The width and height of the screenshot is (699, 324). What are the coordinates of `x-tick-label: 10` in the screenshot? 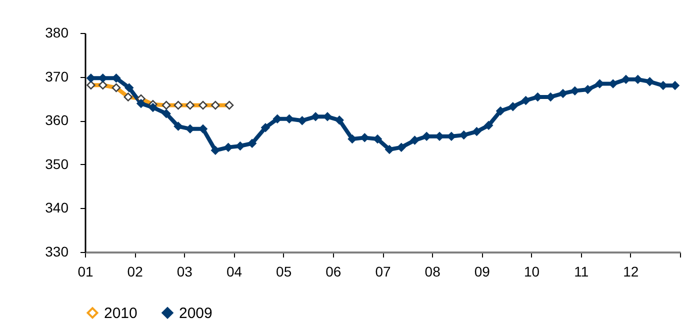 It's located at (532, 272).